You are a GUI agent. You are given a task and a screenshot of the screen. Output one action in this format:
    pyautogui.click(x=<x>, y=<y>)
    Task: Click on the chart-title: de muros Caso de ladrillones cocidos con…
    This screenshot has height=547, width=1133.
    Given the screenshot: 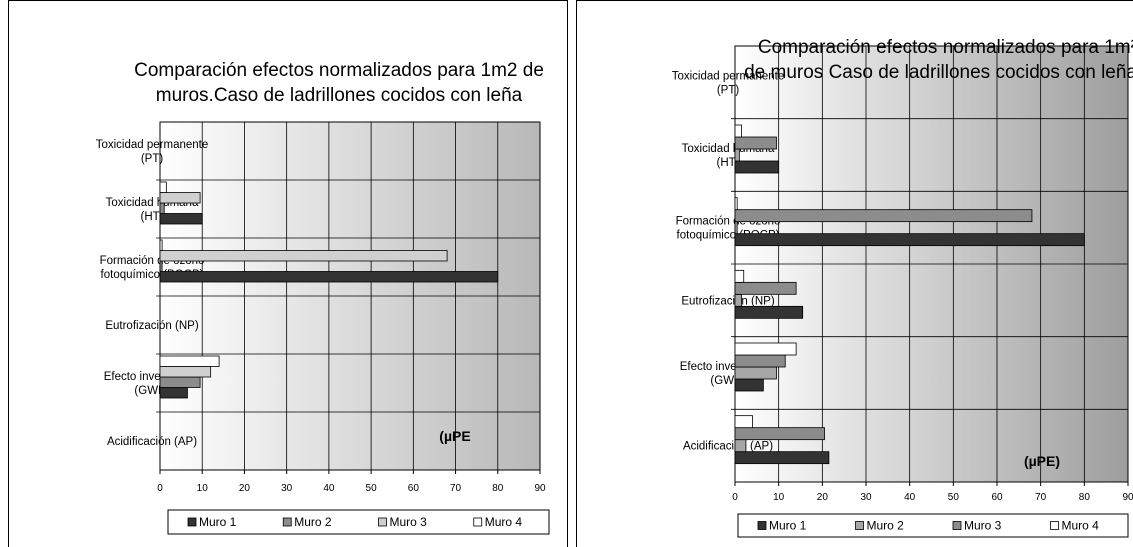 What is the action you would take?
    pyautogui.click(x=938, y=72)
    